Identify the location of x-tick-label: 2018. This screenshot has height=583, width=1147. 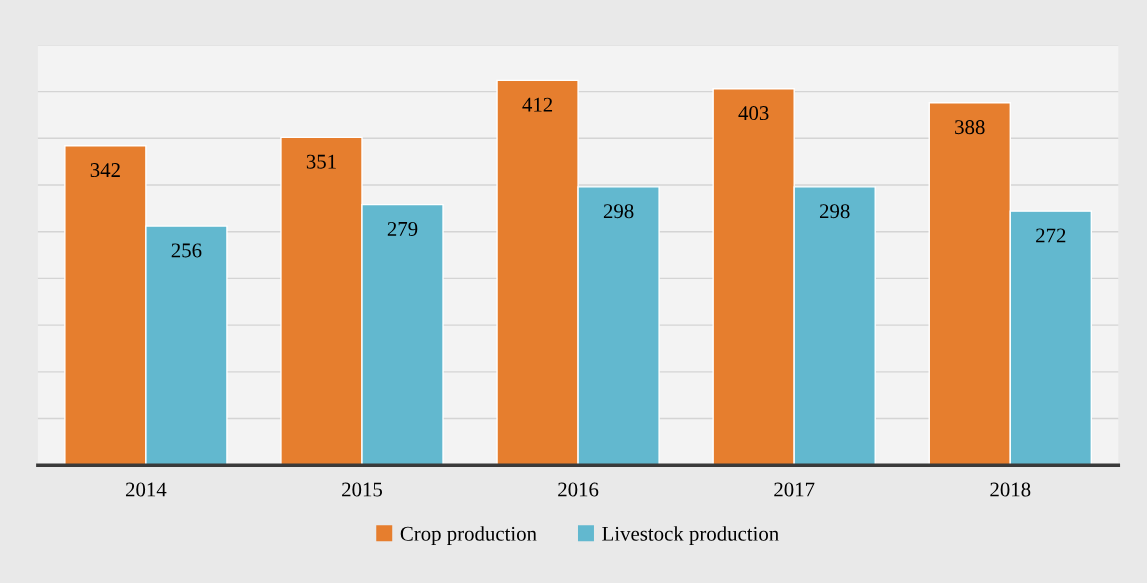
(1010, 489).